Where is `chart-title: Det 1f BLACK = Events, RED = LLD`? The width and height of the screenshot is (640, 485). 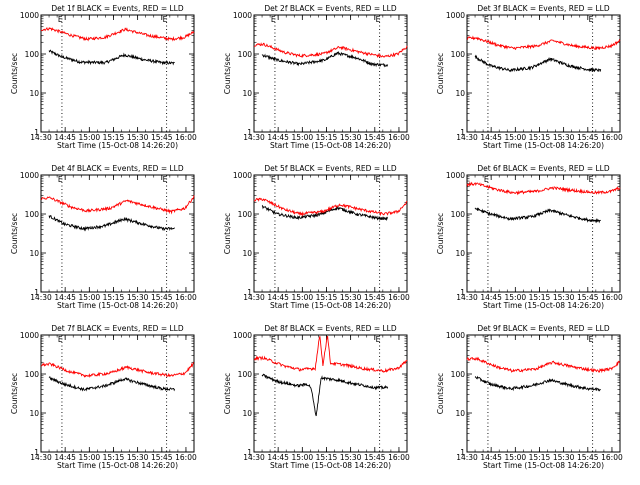
chart-title: Det 1f BLACK = Events, RED = LLD is located at coordinates (117, 8).